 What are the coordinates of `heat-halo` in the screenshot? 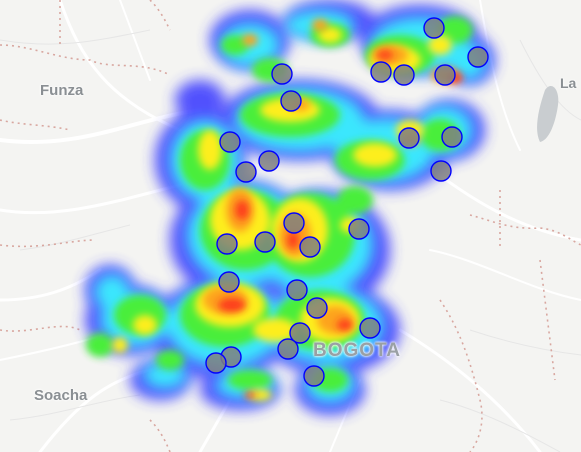 It's located at (200, 100).